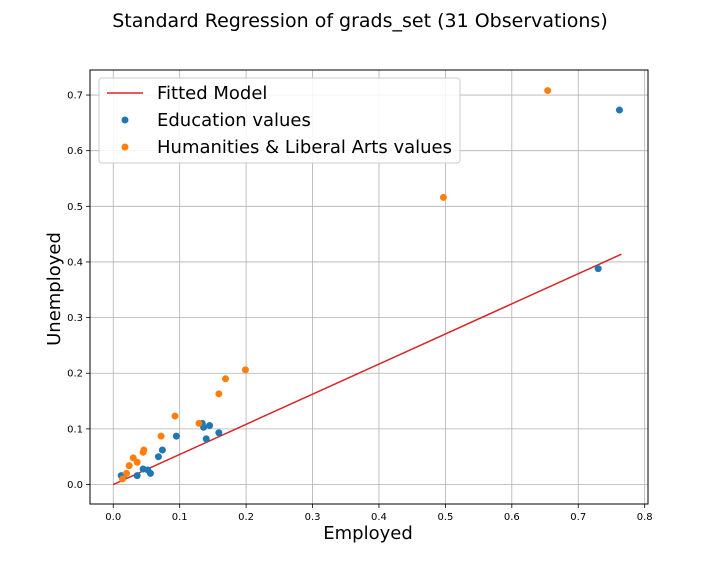 This screenshot has width=720, height=576. I want to click on y-axis-label: Unemployed, so click(54, 289).